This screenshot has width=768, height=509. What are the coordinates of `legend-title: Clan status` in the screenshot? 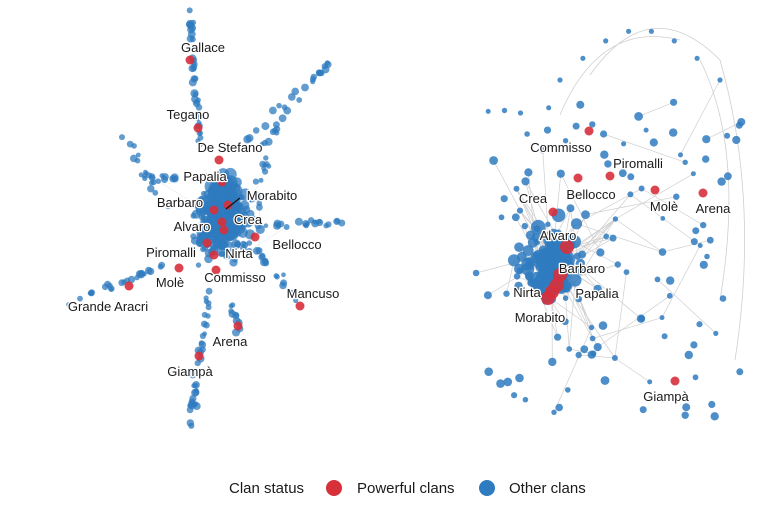 It's located at (266, 488).